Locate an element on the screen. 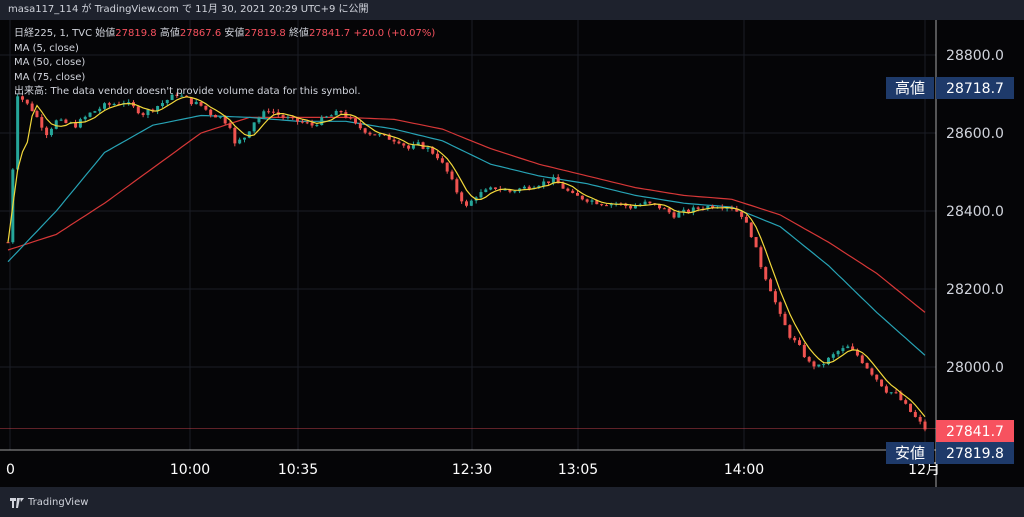 Image resolution: width=1024 pixels, height=517 pixels. low-value: 27819.8 is located at coordinates (265, 33).